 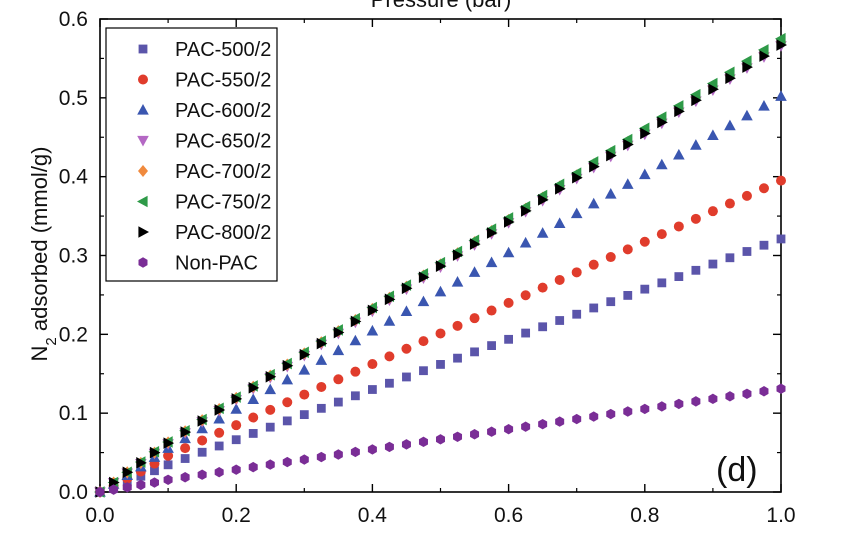 I want to click on legend-label: PAC-550/2, so click(x=223, y=81).